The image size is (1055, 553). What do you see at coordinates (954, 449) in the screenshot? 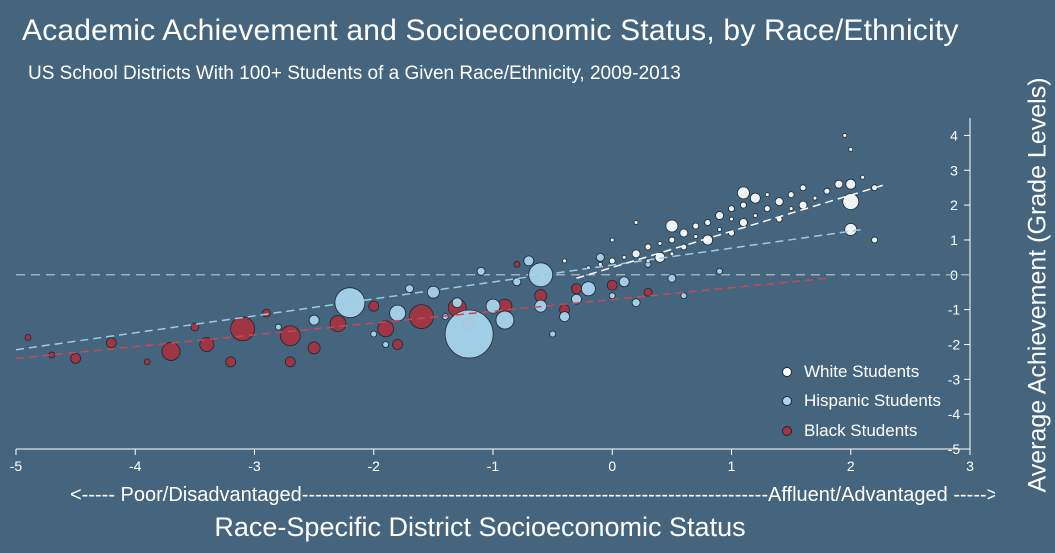
I see `y-tick-label: -5` at bounding box center [954, 449].